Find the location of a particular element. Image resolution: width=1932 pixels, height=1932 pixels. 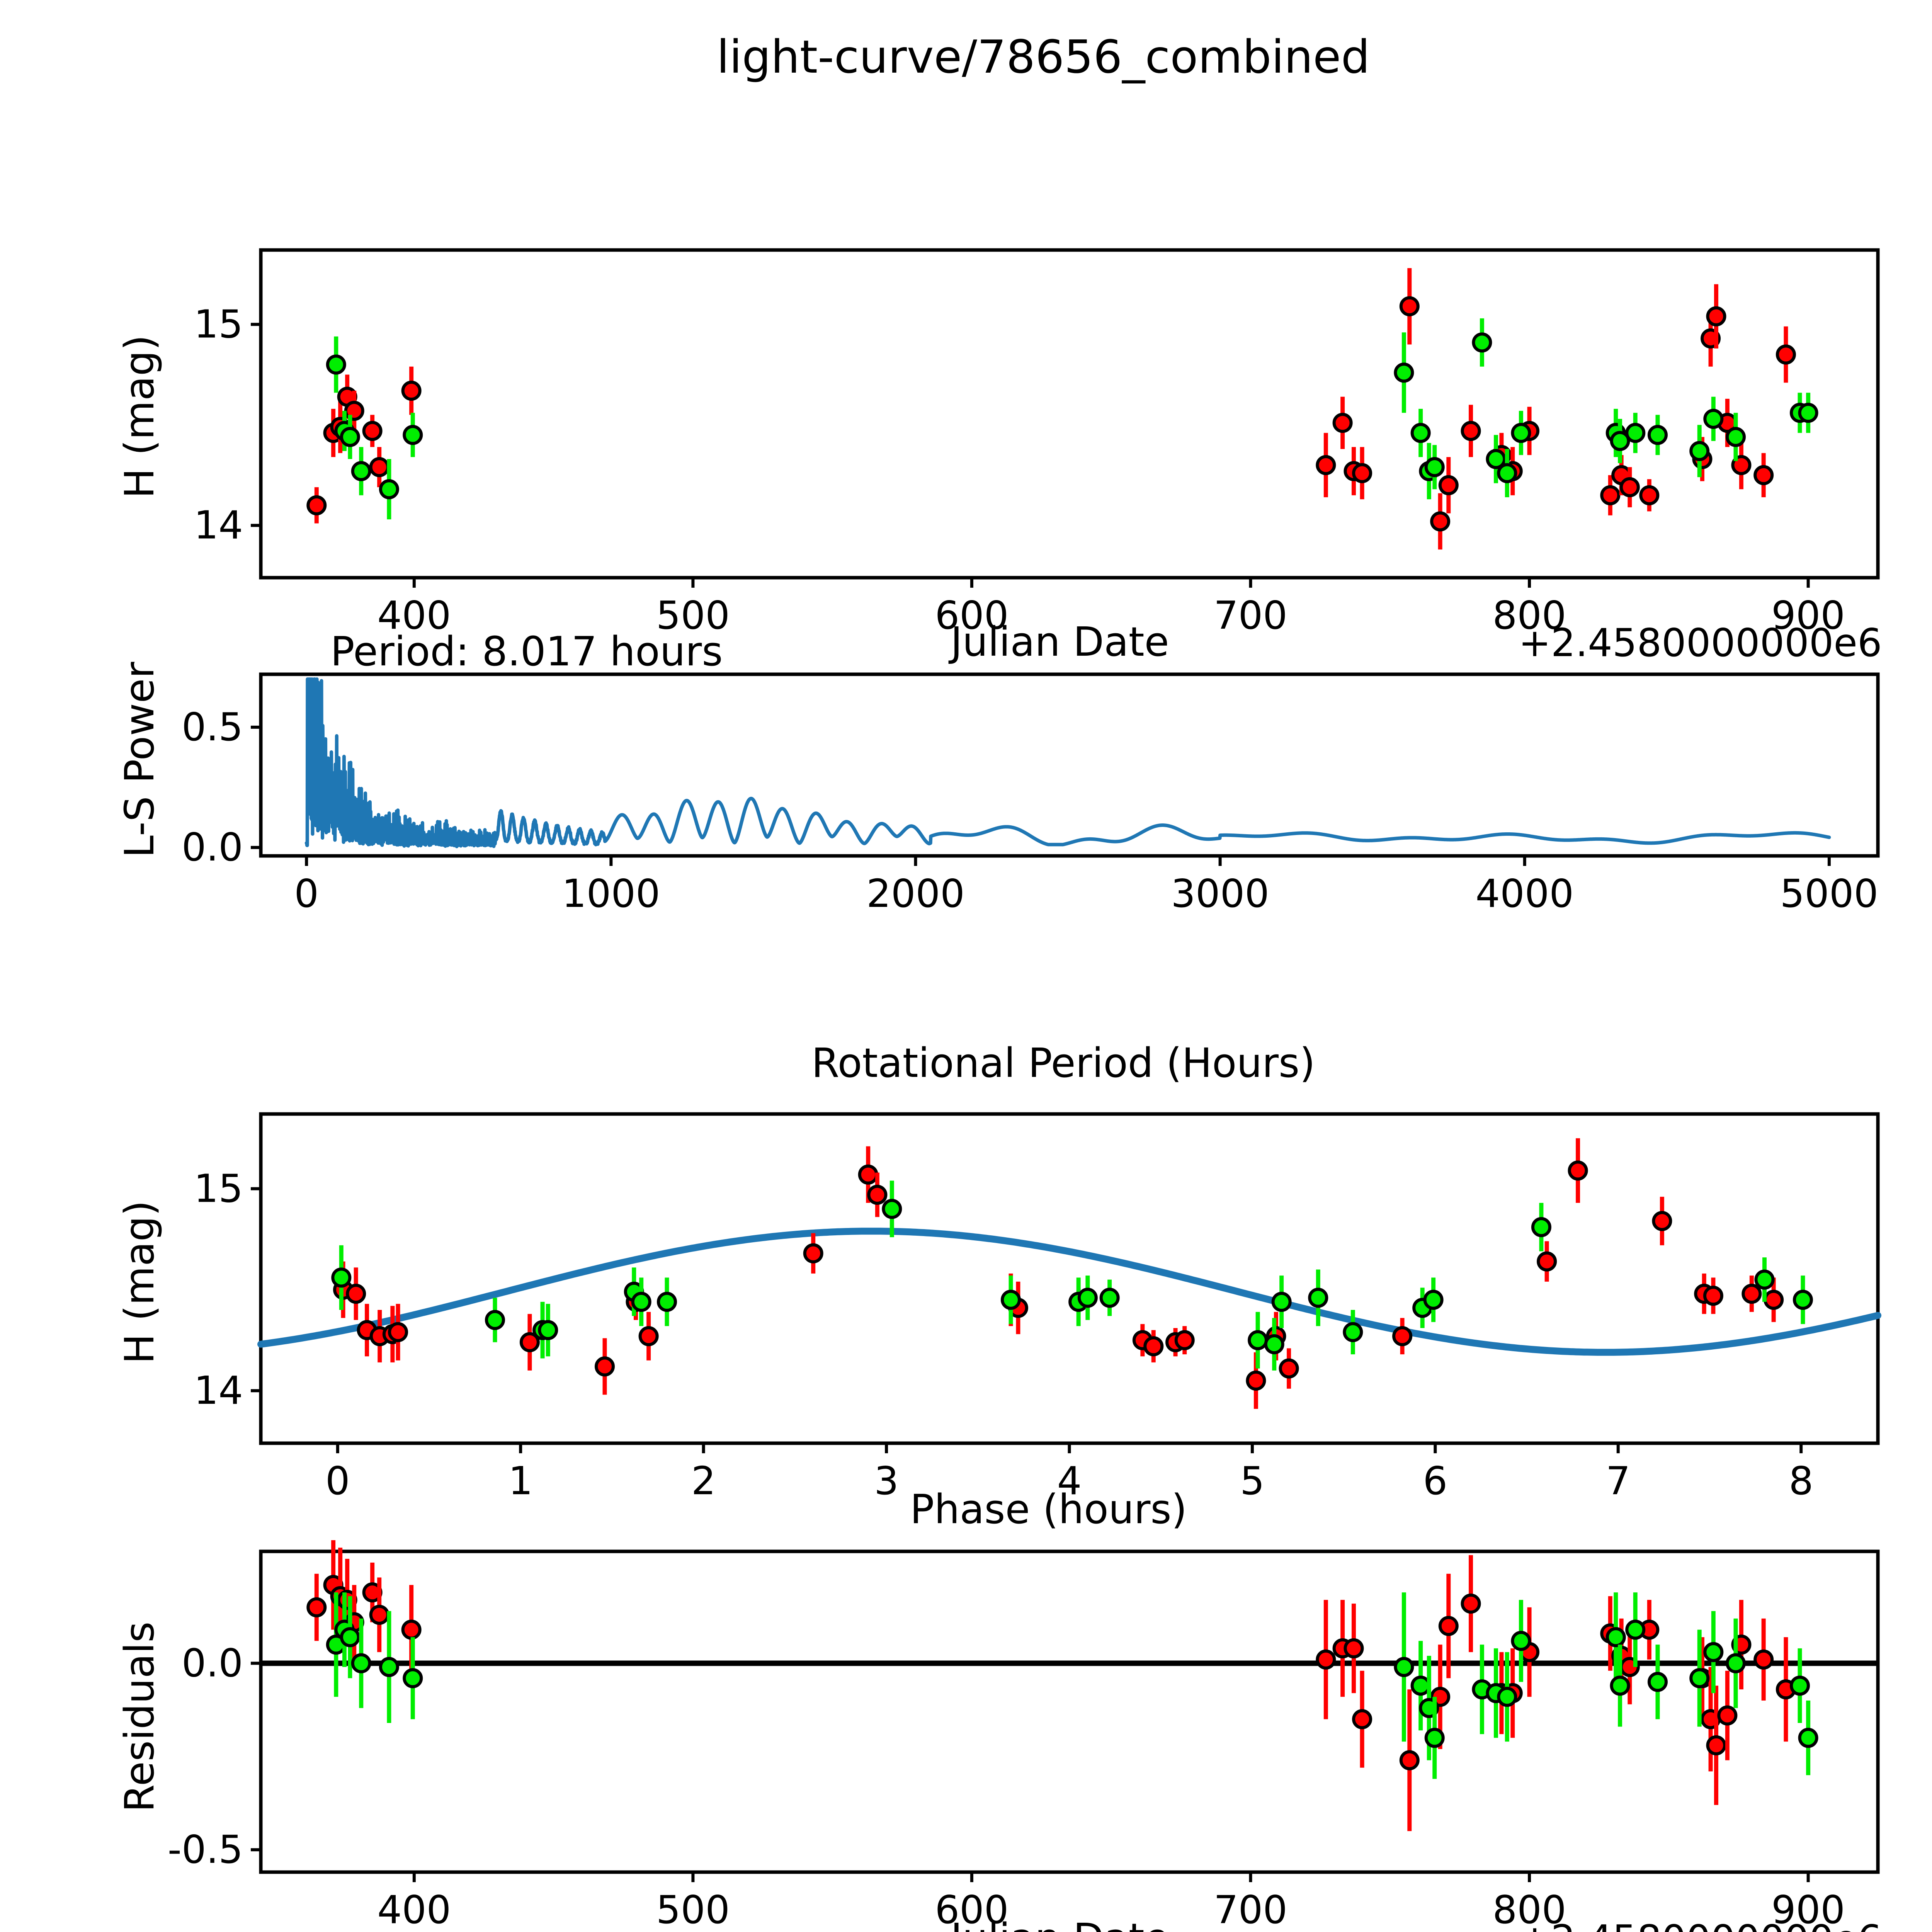

phasefold-x-ticks: 0 1 2 3 4 5 6 7 8 is located at coordinates (1069, 1473).